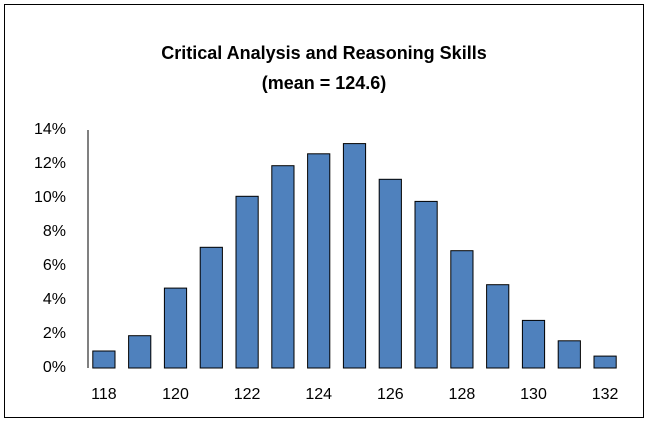 Image resolution: width=648 pixels, height=422 pixels. What do you see at coordinates (54, 265) in the screenshot?
I see `y-tick-label: 6%` at bounding box center [54, 265].